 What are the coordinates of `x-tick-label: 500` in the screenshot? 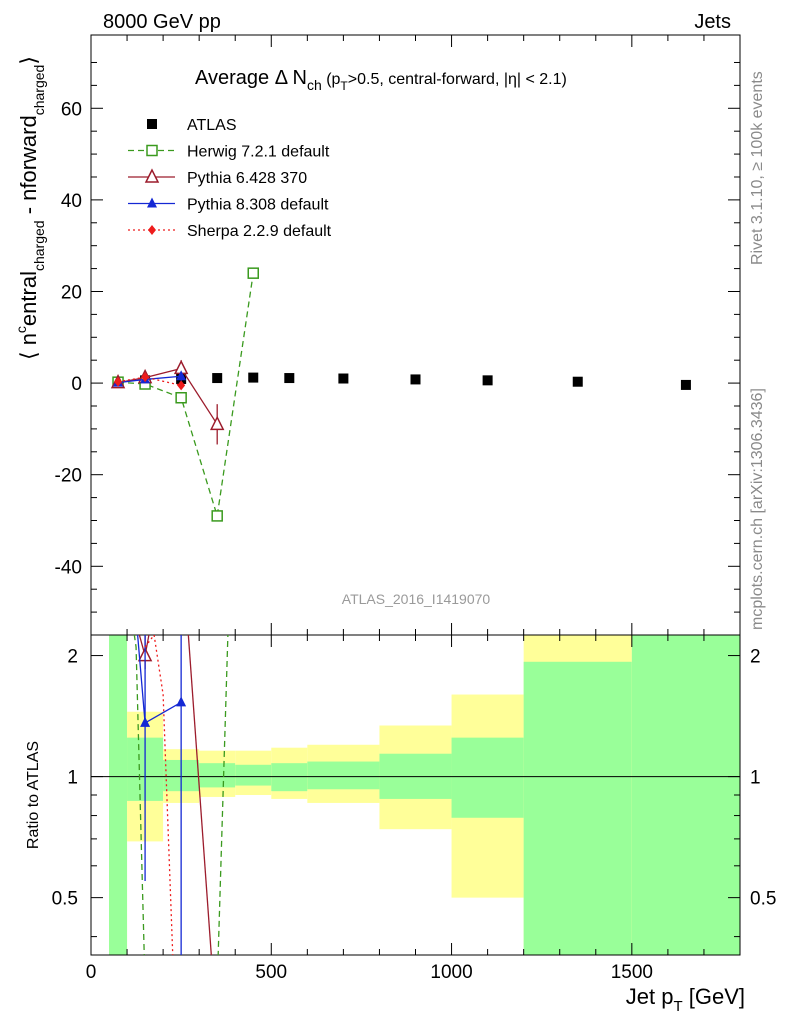 It's located at (271, 972).